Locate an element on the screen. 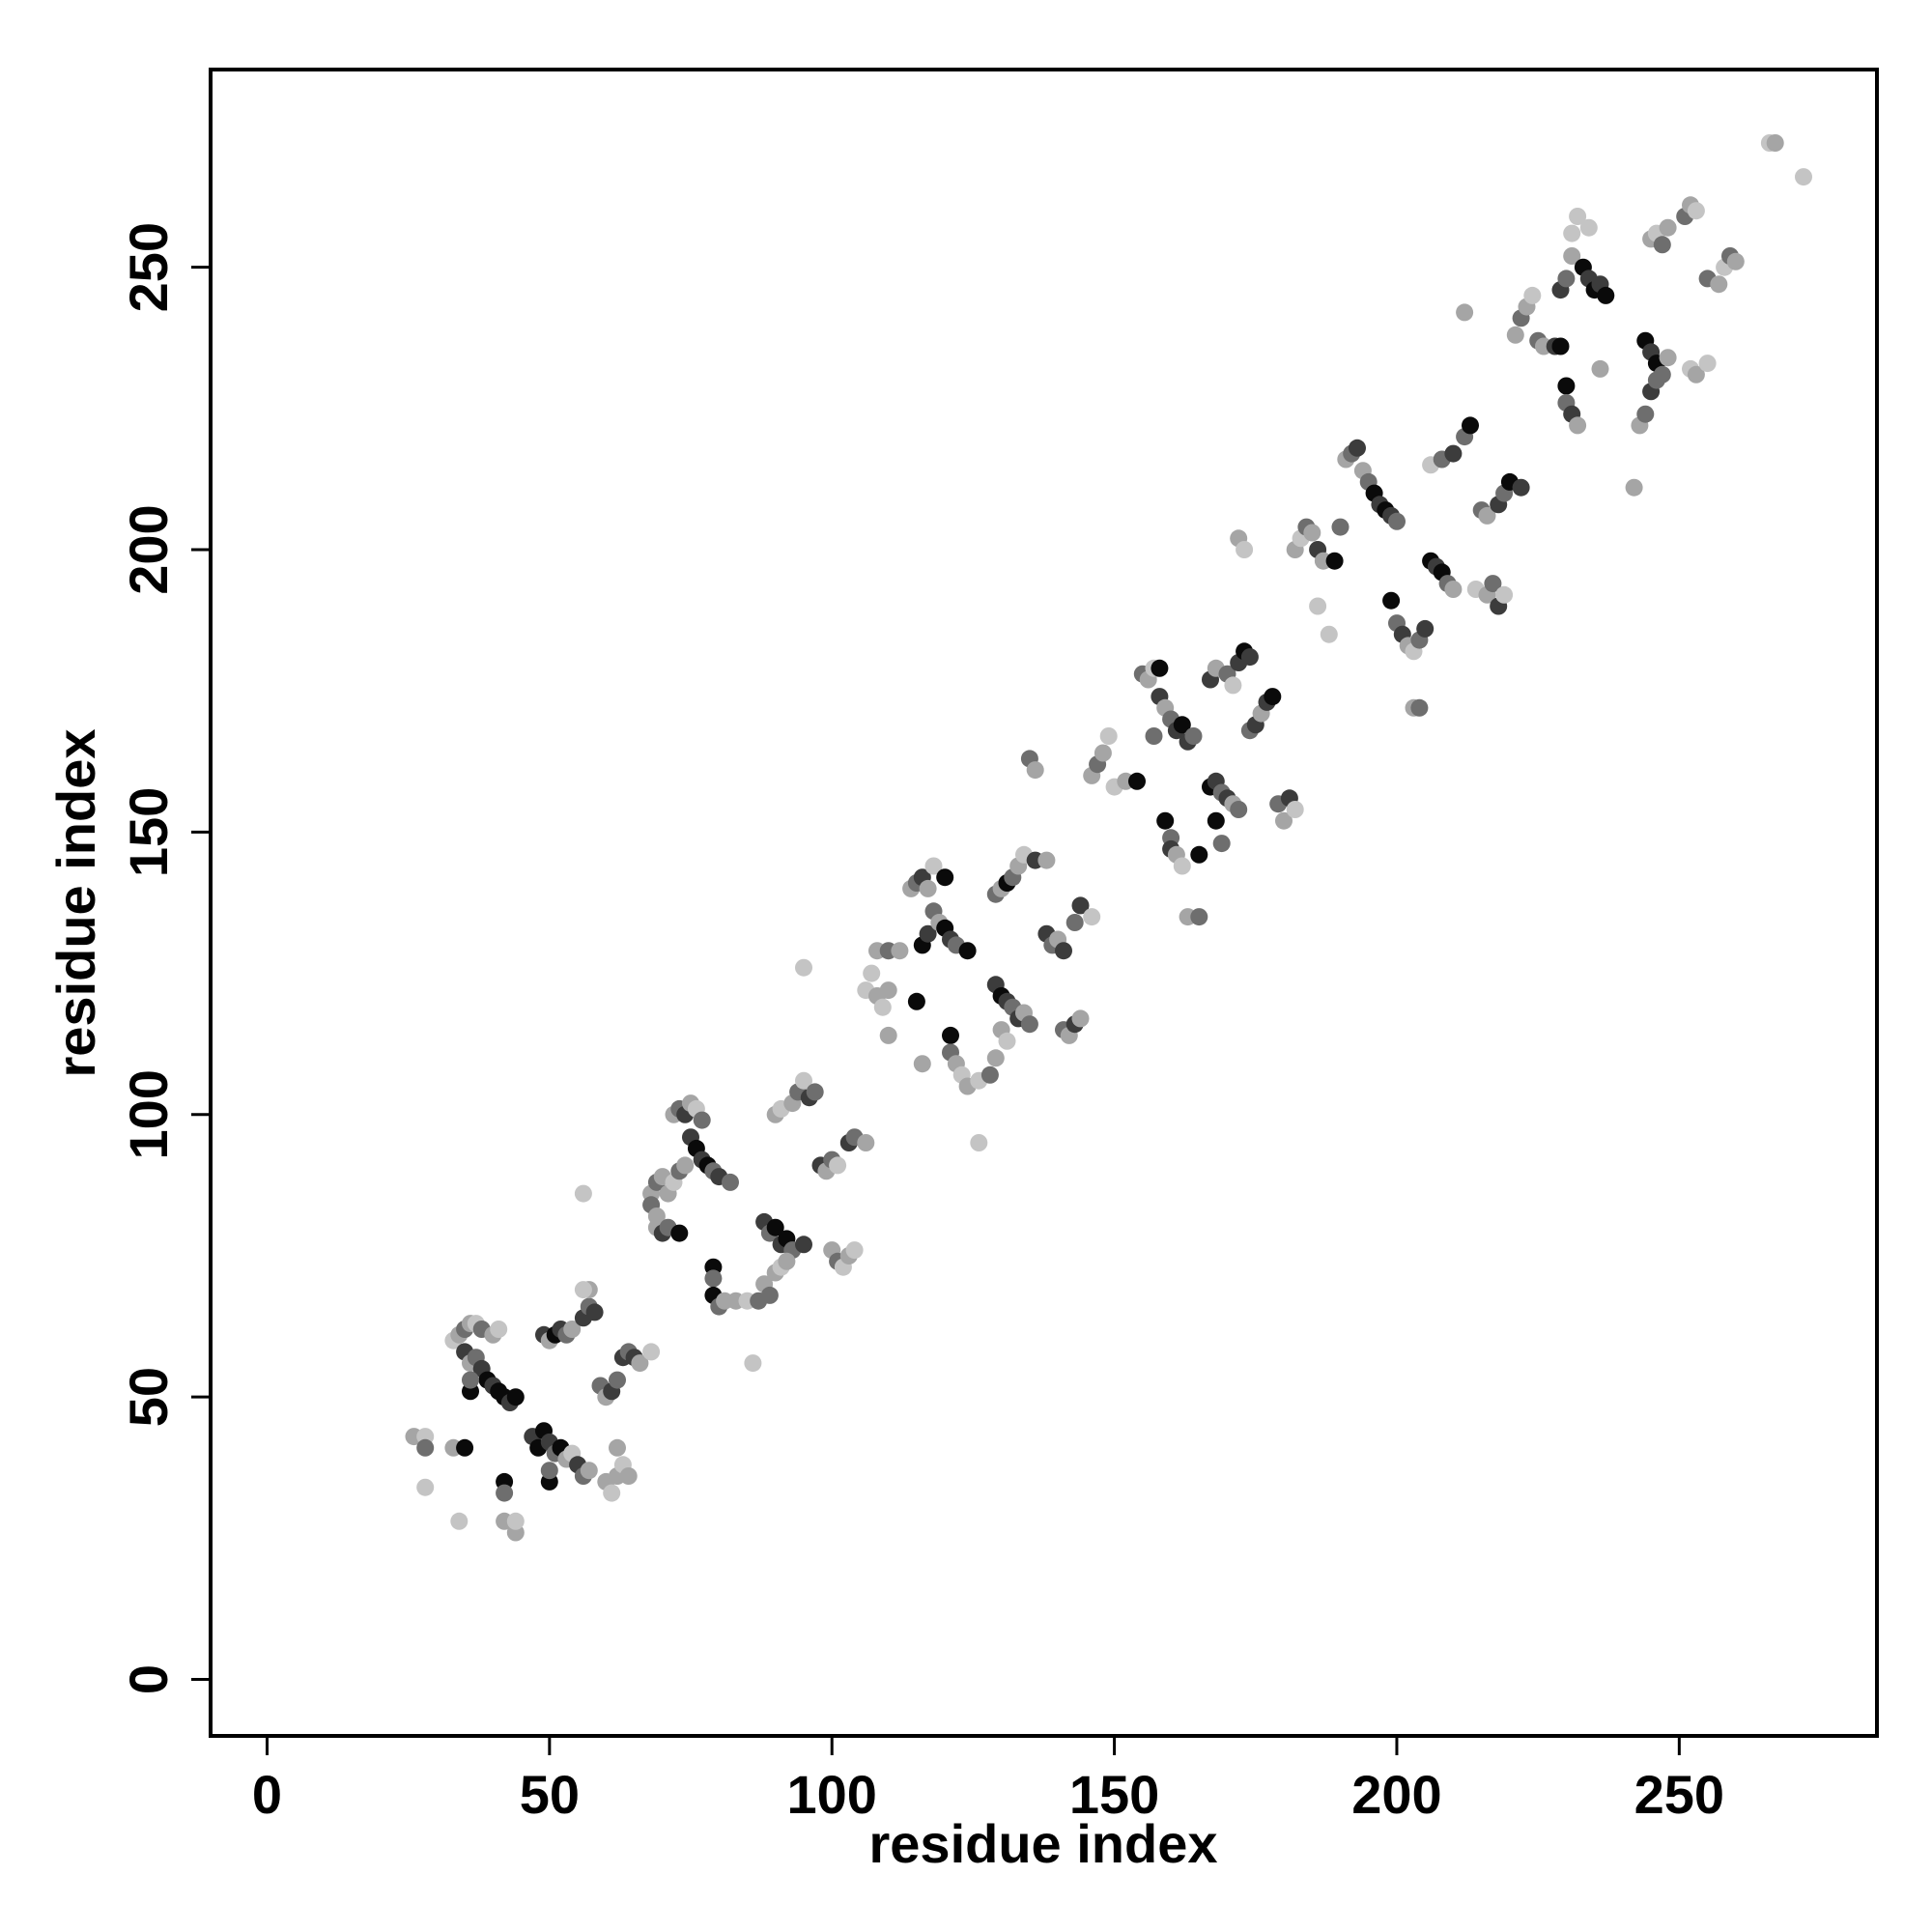  x-axis-title: residue index is located at coordinates (1042, 1843).